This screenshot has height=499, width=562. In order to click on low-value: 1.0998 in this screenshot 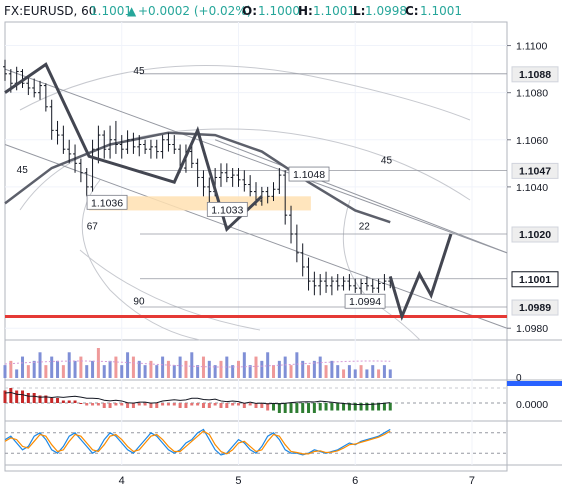, I will do `click(386, 11)`.